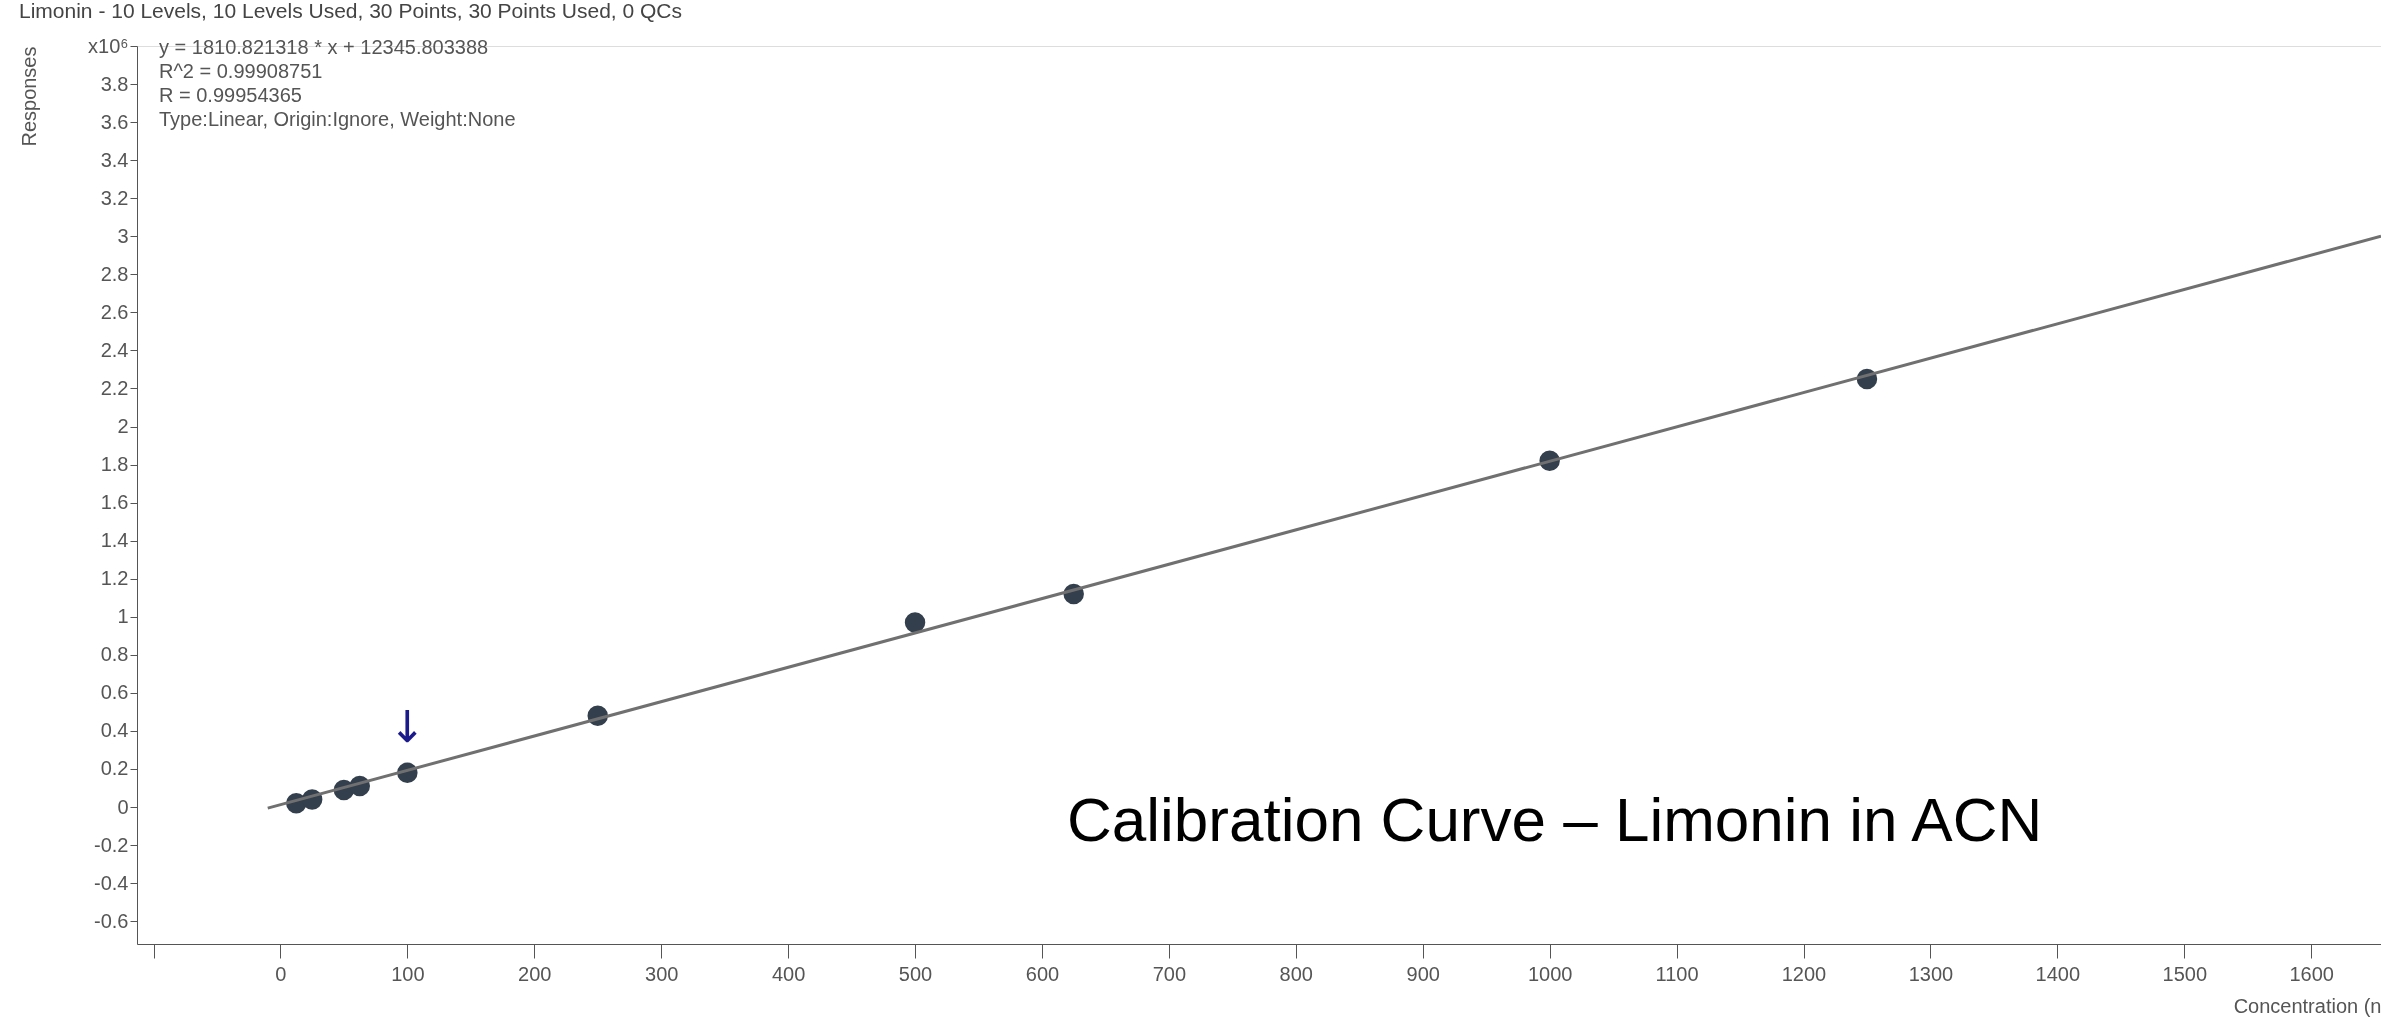 The image size is (2381, 1030). I want to click on y-tick-label: 1, so click(123, 616).